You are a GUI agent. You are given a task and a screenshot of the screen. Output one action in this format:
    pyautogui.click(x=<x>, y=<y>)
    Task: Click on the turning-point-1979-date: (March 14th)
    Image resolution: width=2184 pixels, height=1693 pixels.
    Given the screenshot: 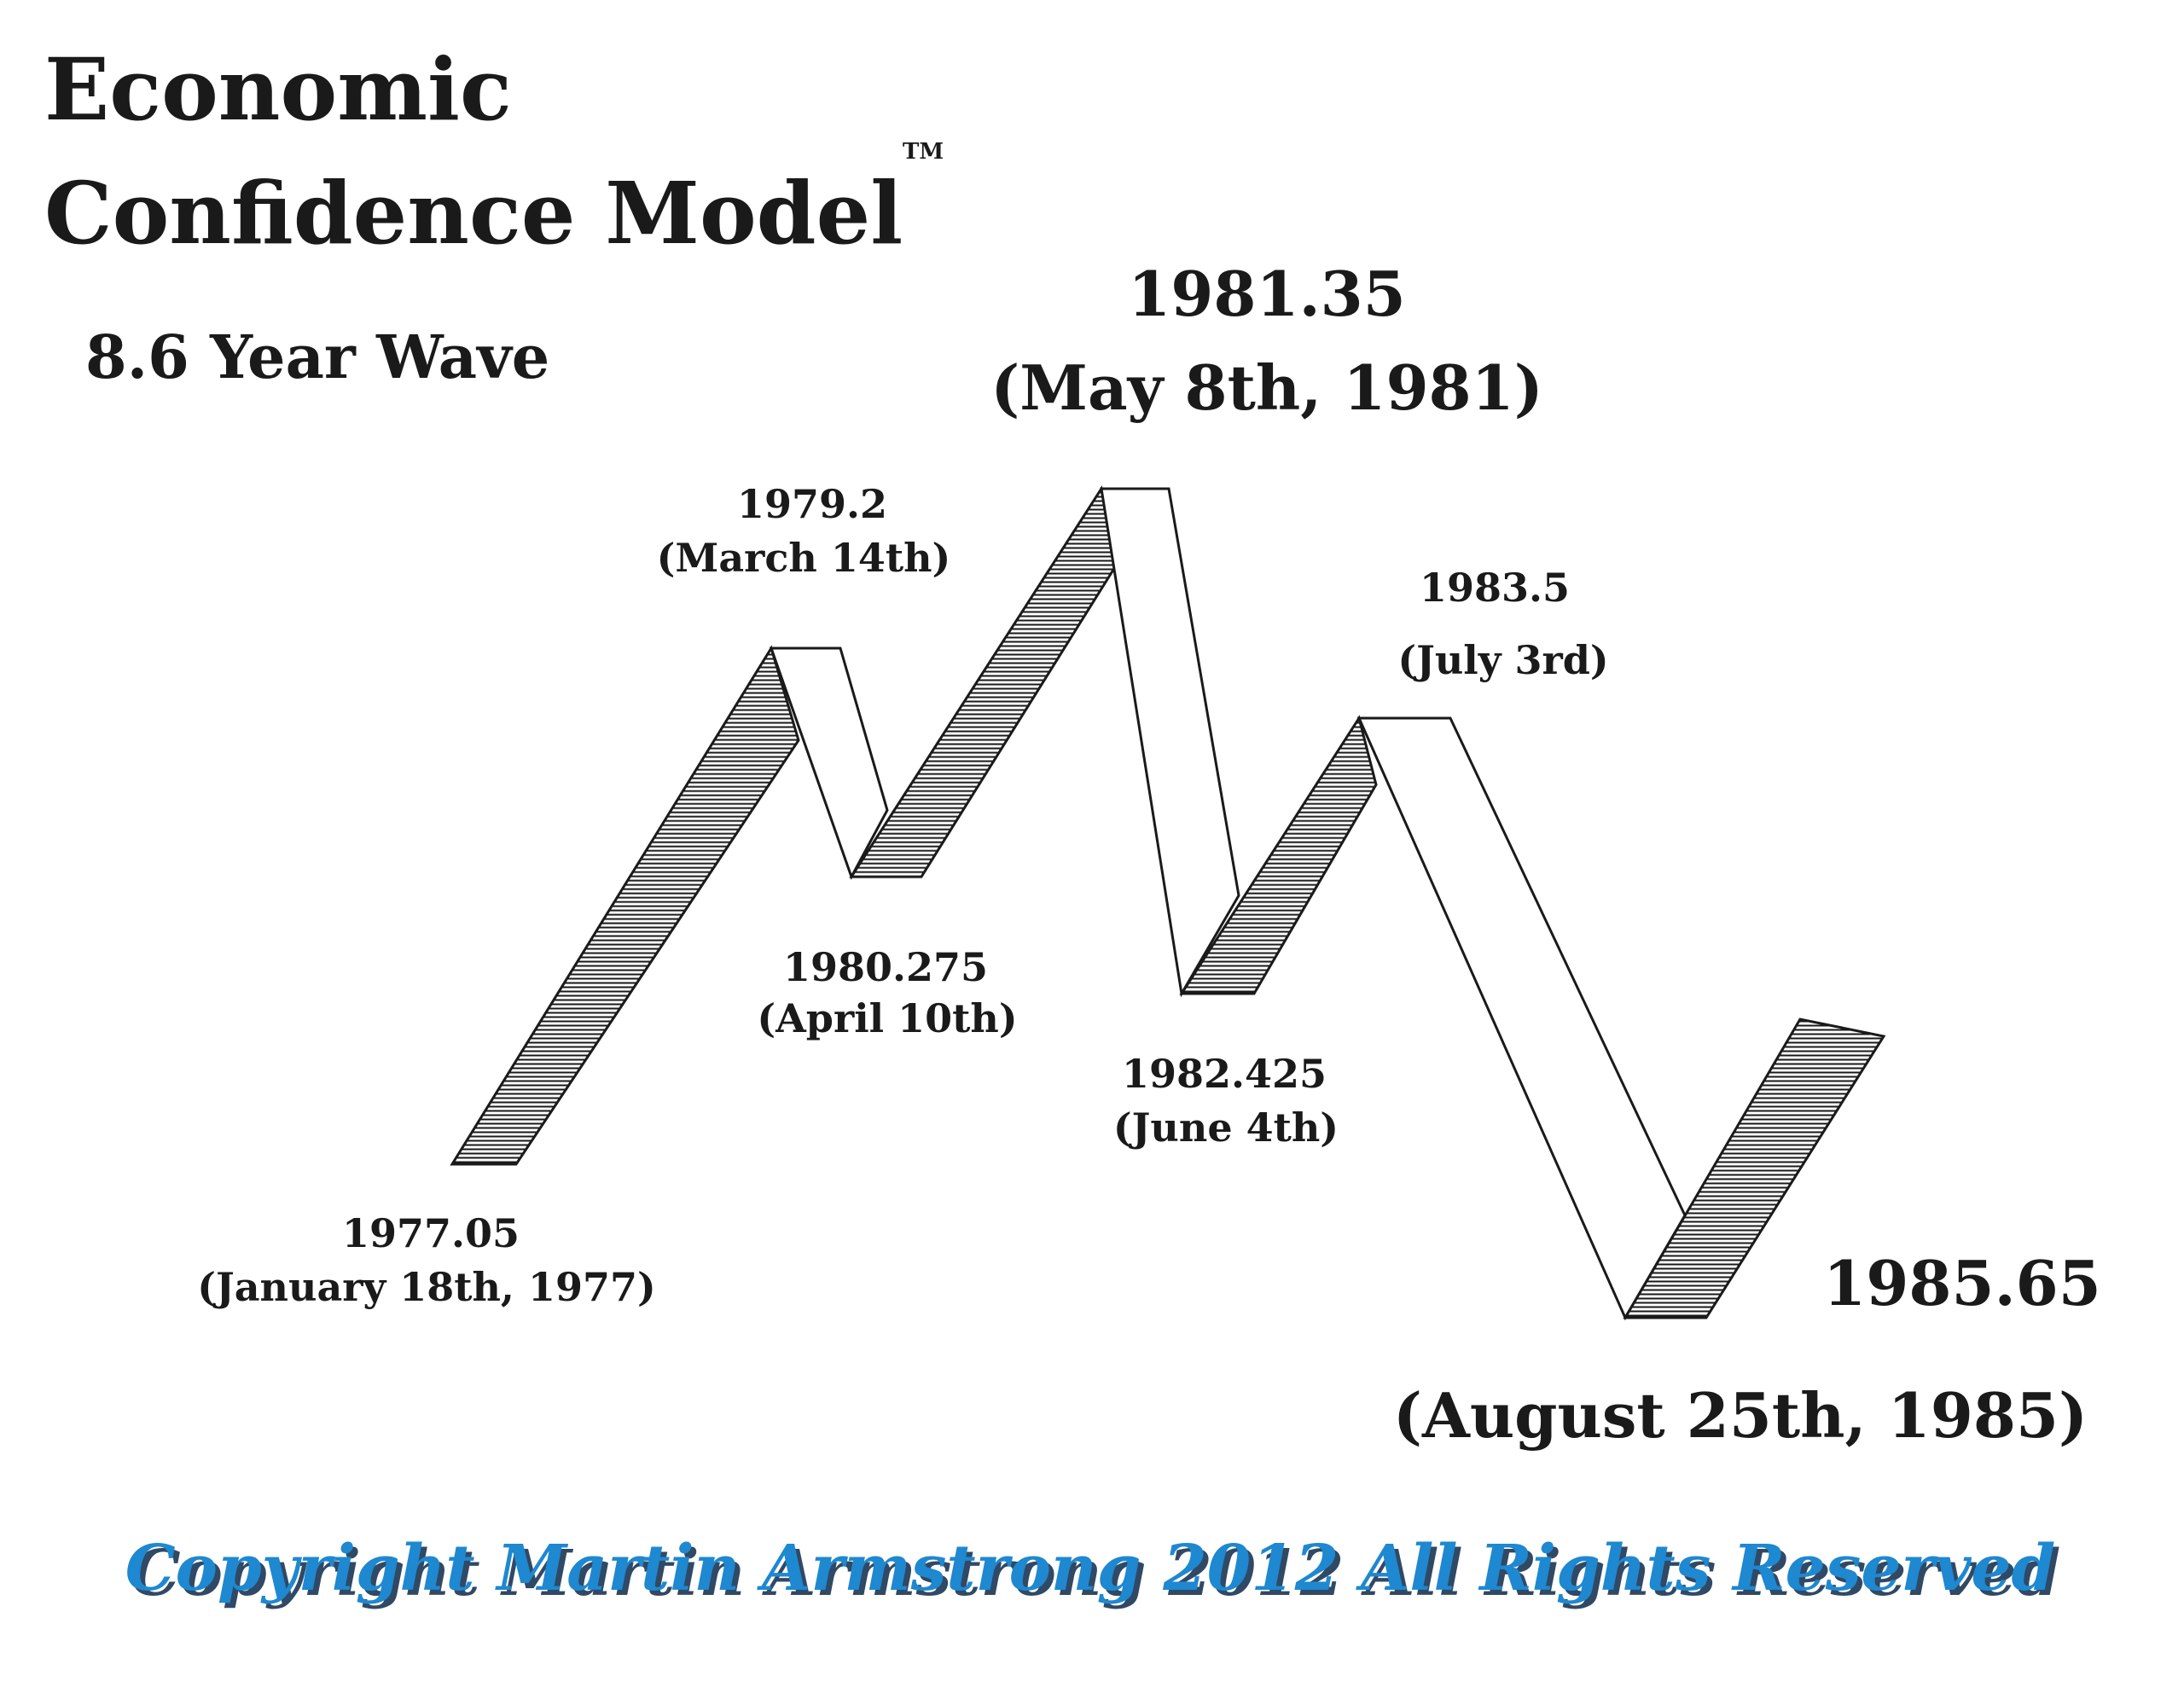 What is the action you would take?
    pyautogui.click(x=804, y=558)
    